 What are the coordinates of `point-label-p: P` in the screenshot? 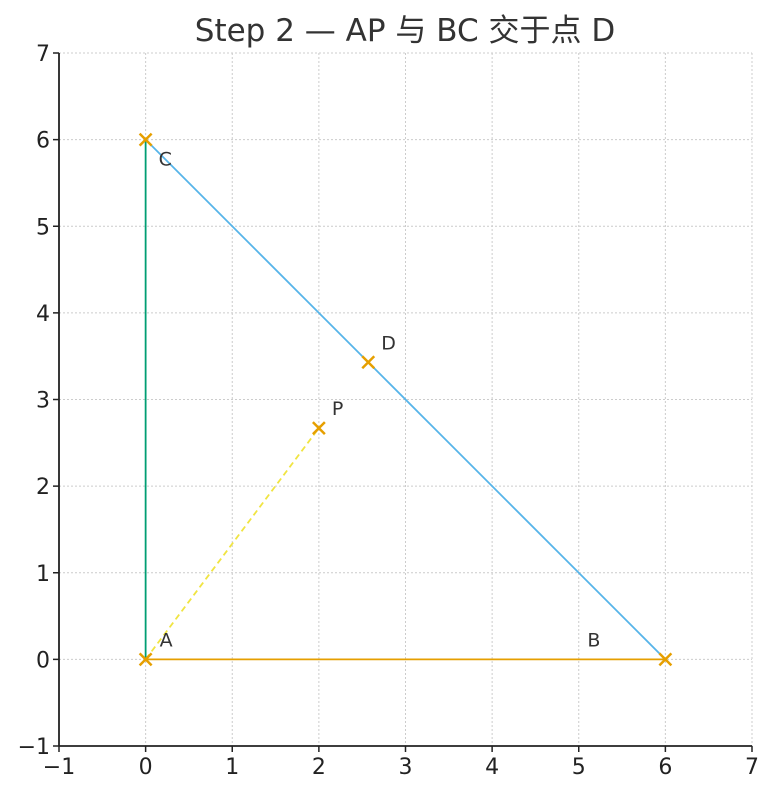 It's located at (337, 409).